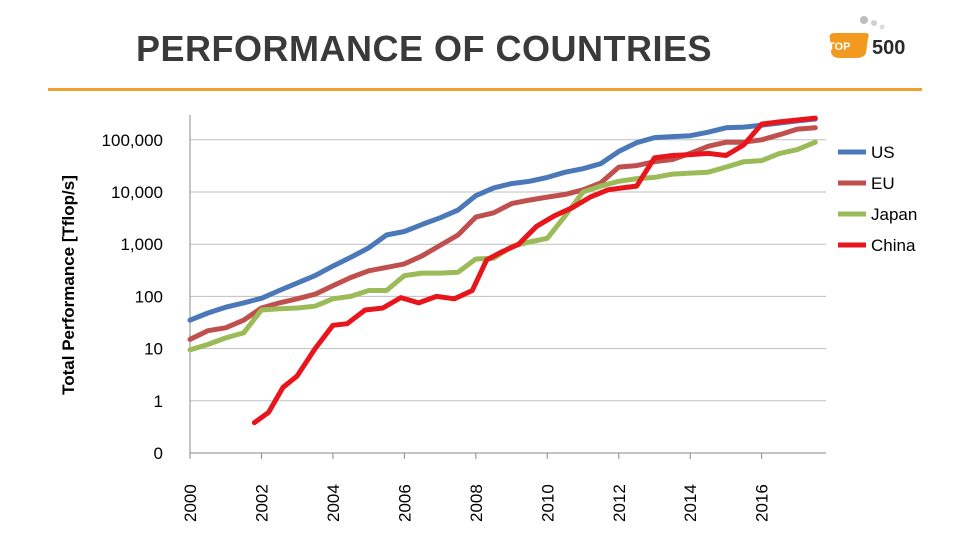 Image resolution: width=973 pixels, height=548 pixels. I want to click on legend-label-us: US, so click(883, 152).